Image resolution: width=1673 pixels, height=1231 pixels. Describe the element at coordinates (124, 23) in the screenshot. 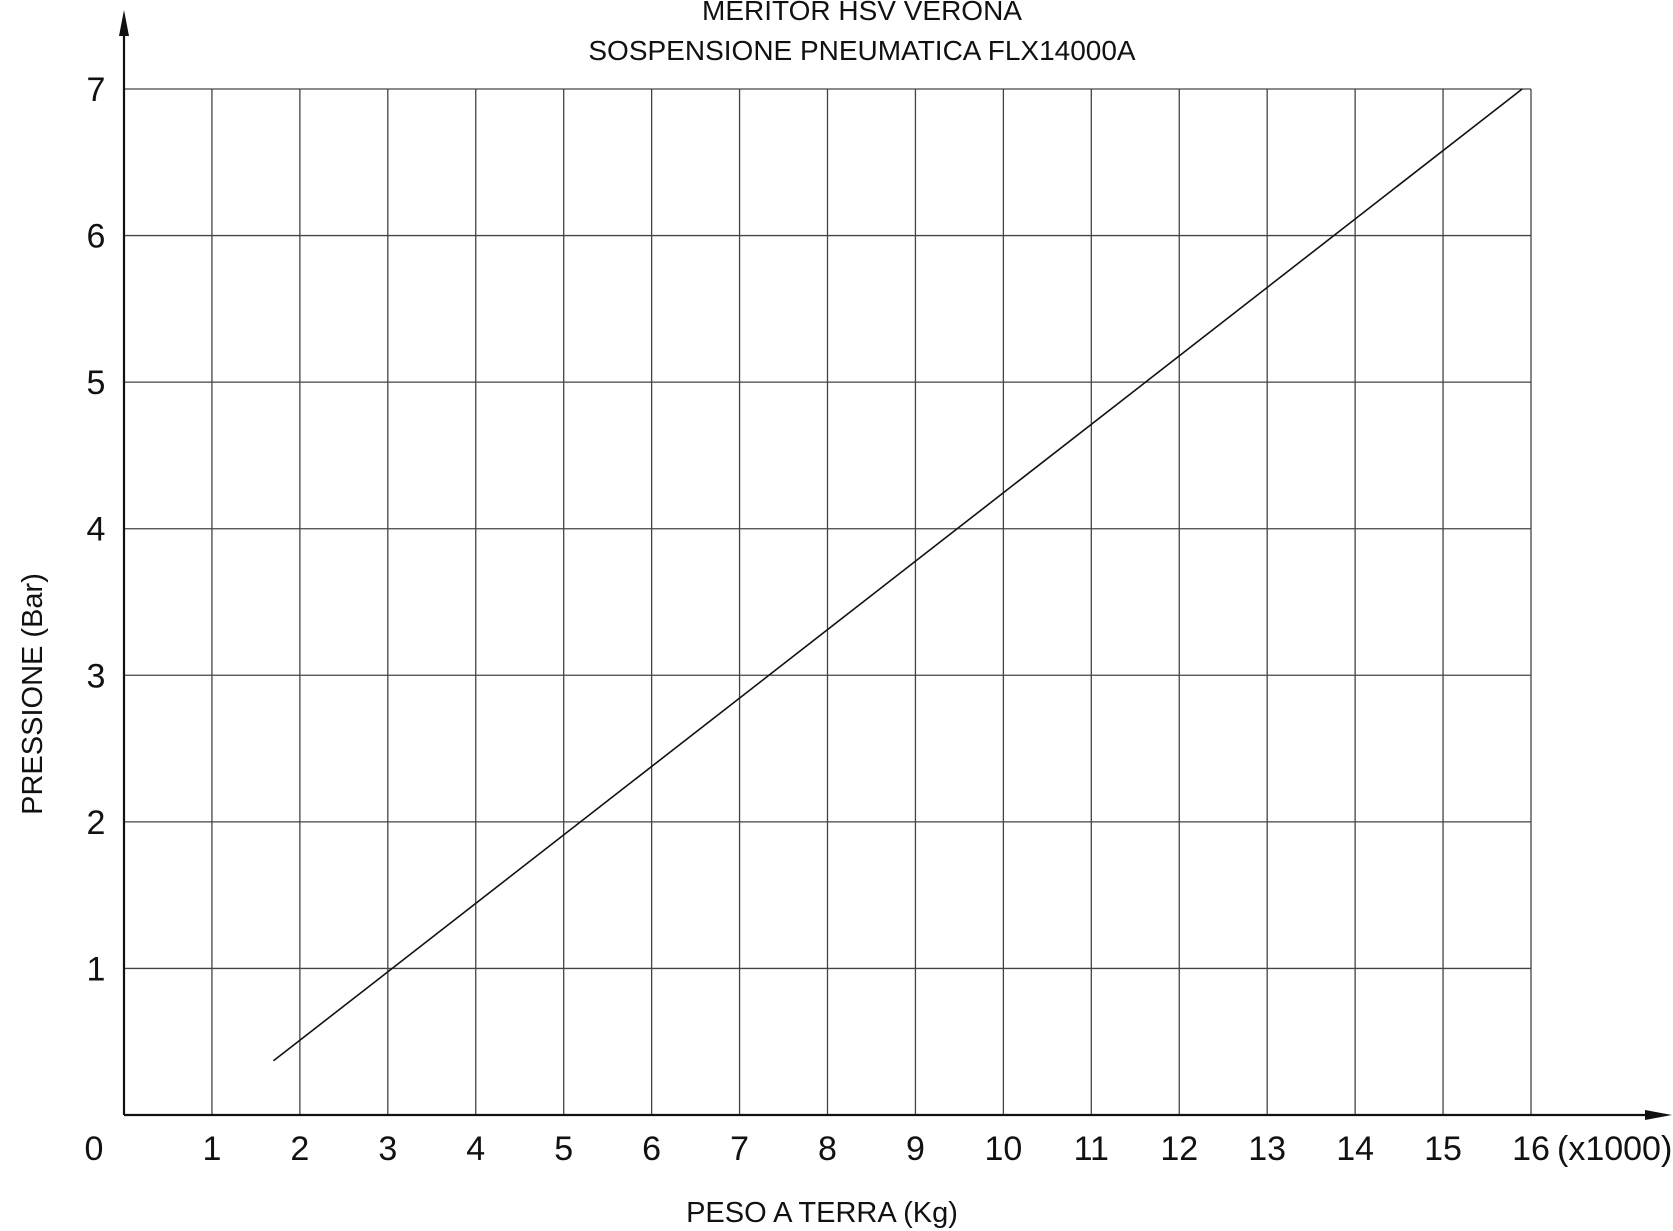

I see `y-axis-arrow` at that location.